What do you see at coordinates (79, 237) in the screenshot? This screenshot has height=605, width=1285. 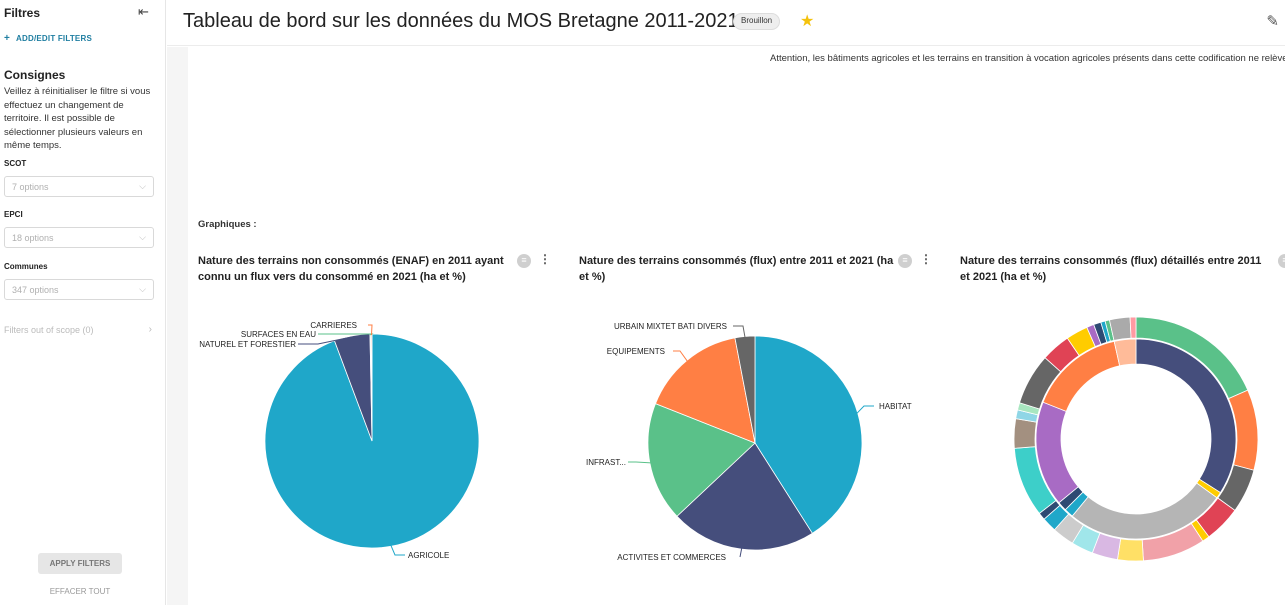 I see `filter-select-epci: 18 options ⌵` at bounding box center [79, 237].